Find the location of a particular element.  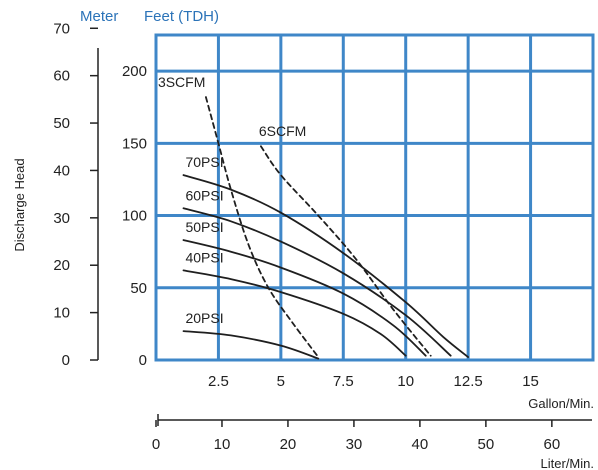

meter-header-label: Meter is located at coordinates (99, 16).